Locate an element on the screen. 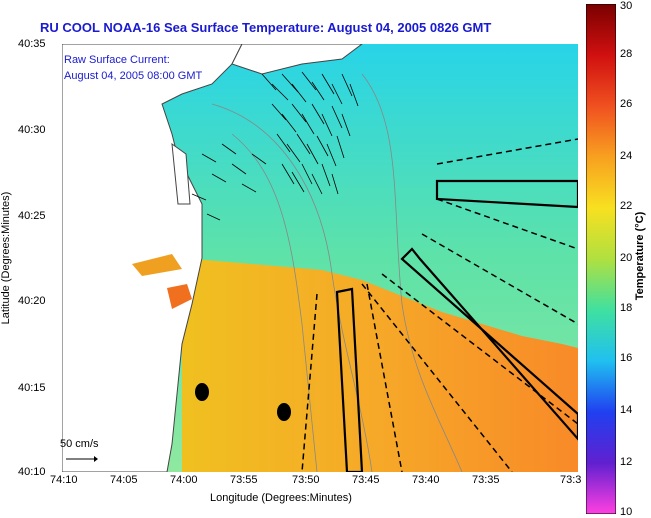  colorbar-tick: 30 is located at coordinates (626, 6).